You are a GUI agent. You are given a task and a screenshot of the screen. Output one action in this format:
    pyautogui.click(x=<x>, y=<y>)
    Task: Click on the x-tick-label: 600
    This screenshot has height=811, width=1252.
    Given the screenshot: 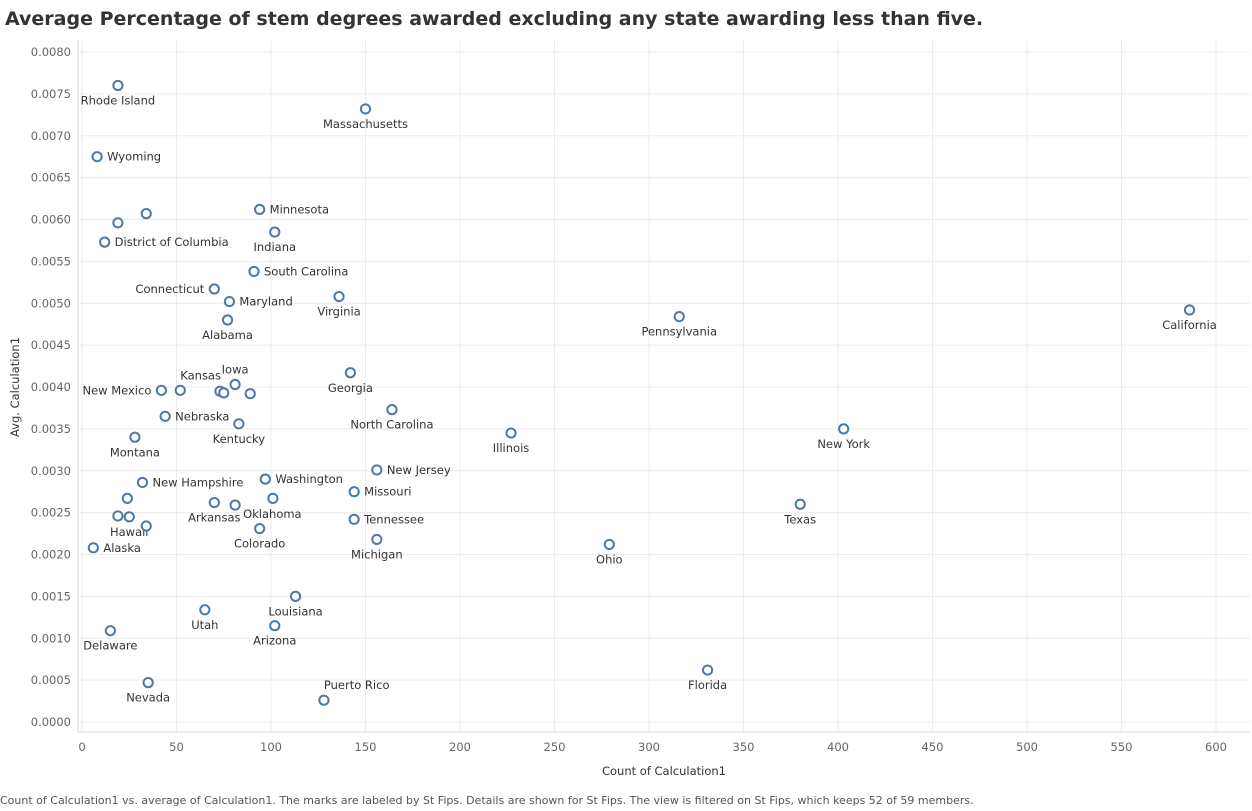 What is the action you would take?
    pyautogui.click(x=1216, y=747)
    